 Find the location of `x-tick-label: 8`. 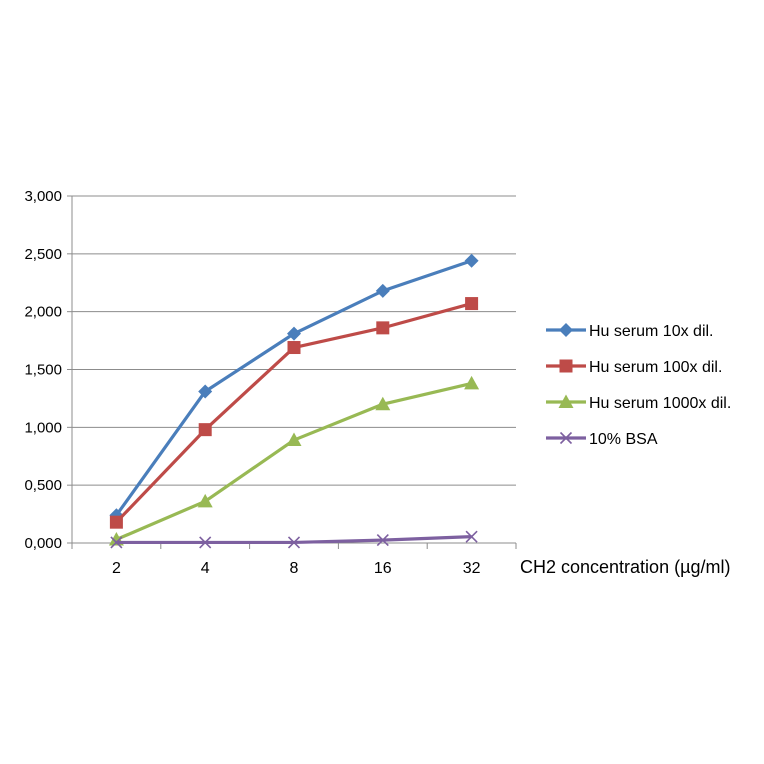

x-tick-label: 8 is located at coordinates (294, 568).